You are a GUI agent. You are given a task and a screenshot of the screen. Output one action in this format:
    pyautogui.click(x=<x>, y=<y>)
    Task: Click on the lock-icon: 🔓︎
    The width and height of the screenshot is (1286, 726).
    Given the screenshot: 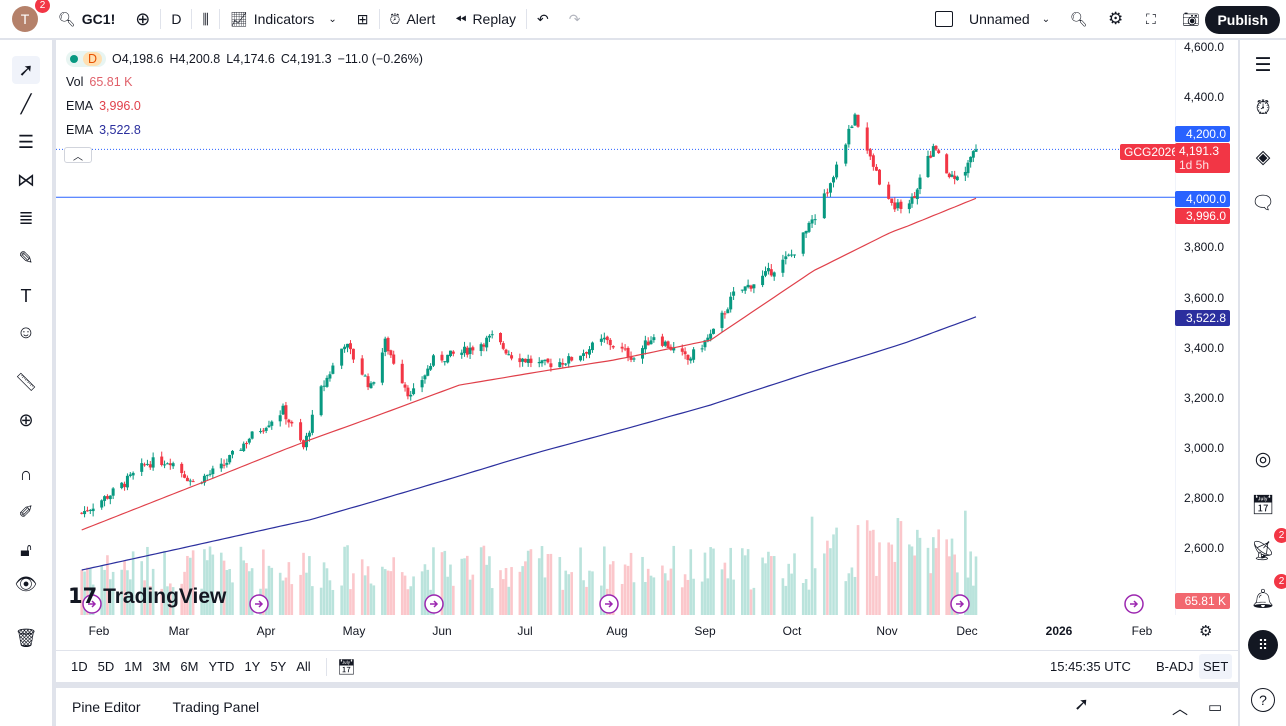 What is the action you would take?
    pyautogui.click(x=26, y=549)
    